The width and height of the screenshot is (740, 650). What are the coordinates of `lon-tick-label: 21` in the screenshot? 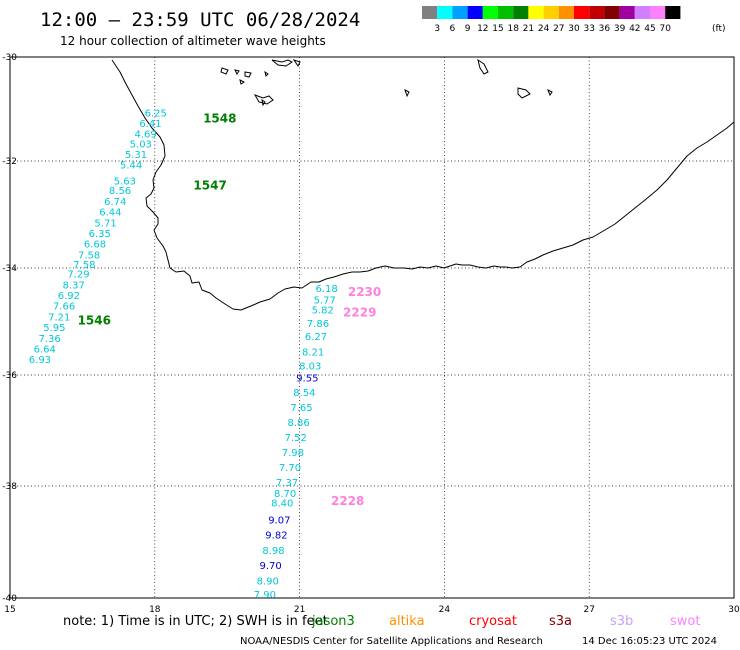 It's located at (299, 610).